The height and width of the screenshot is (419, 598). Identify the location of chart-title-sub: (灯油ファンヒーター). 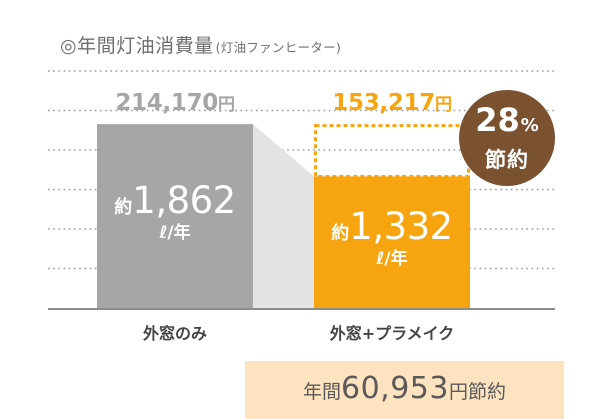
(278, 47).